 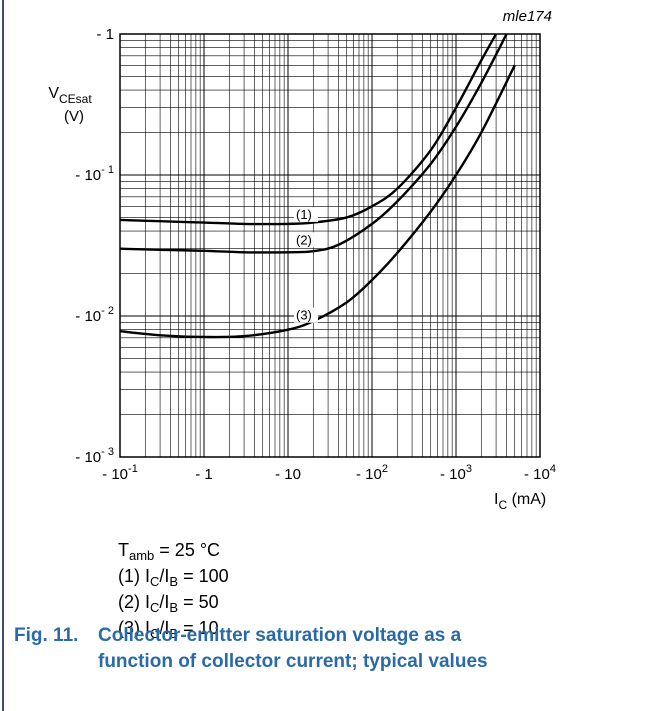 What do you see at coordinates (540, 473) in the screenshot?
I see `x-tick-label: - 104` at bounding box center [540, 473].